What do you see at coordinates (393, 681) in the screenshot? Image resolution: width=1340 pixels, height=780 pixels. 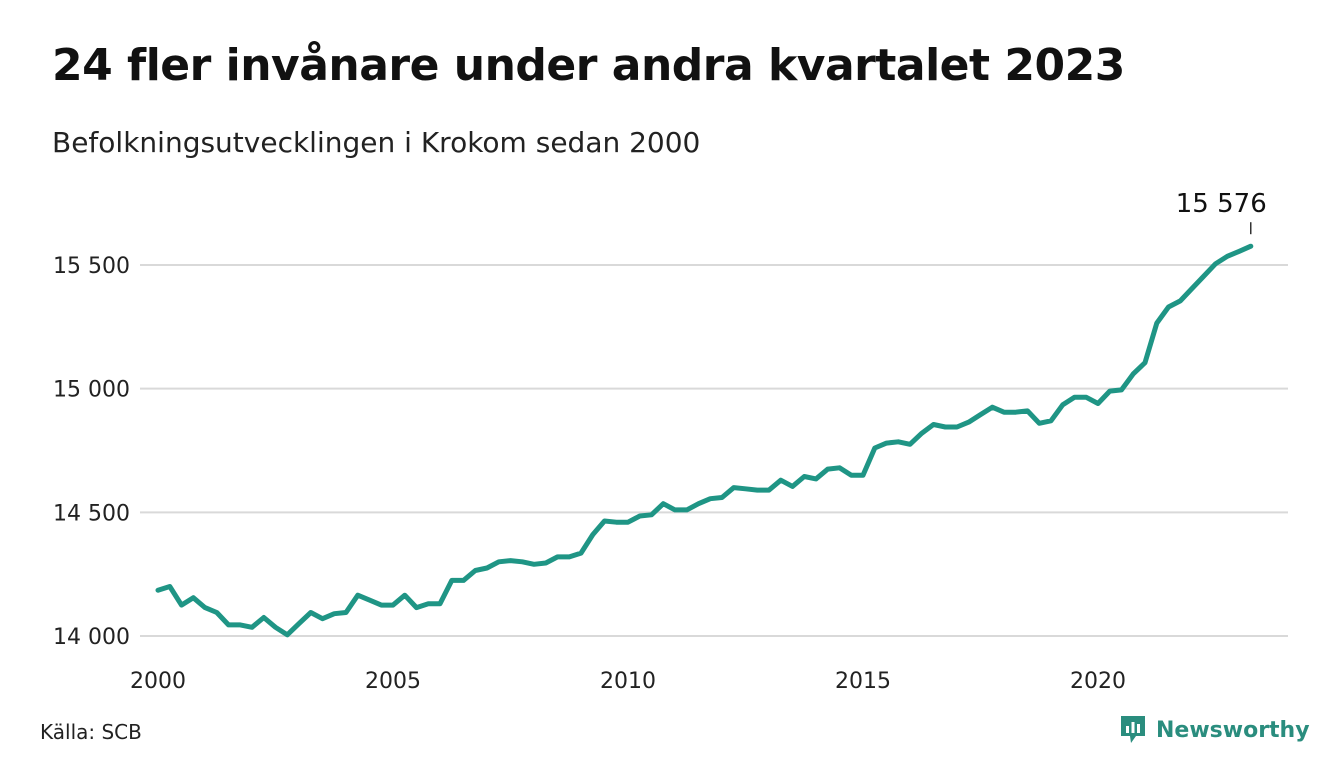 I see `x-tick-label: 2005` at bounding box center [393, 681].